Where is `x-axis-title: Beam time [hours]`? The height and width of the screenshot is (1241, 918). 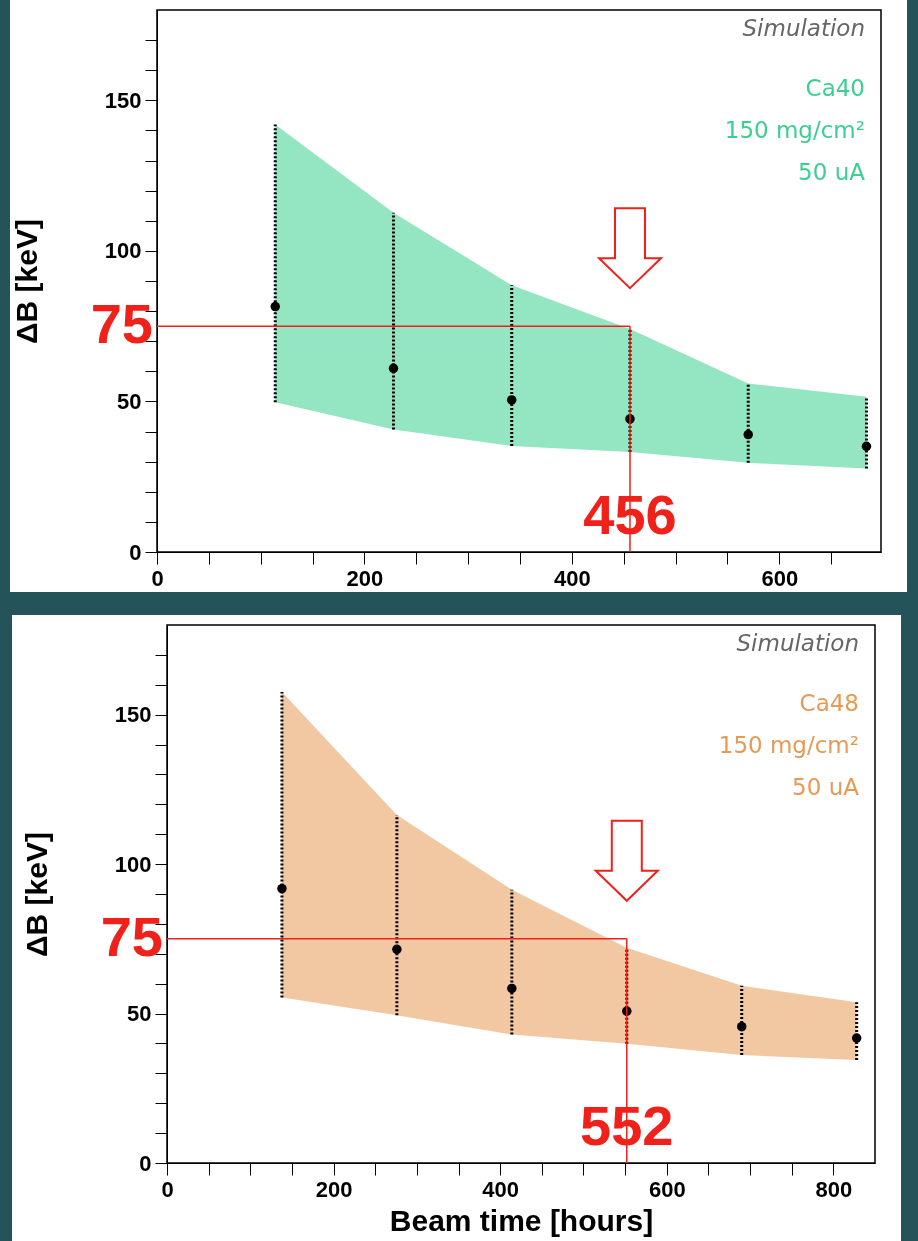
x-axis-title: Beam time [hours] is located at coordinates (521, 1220).